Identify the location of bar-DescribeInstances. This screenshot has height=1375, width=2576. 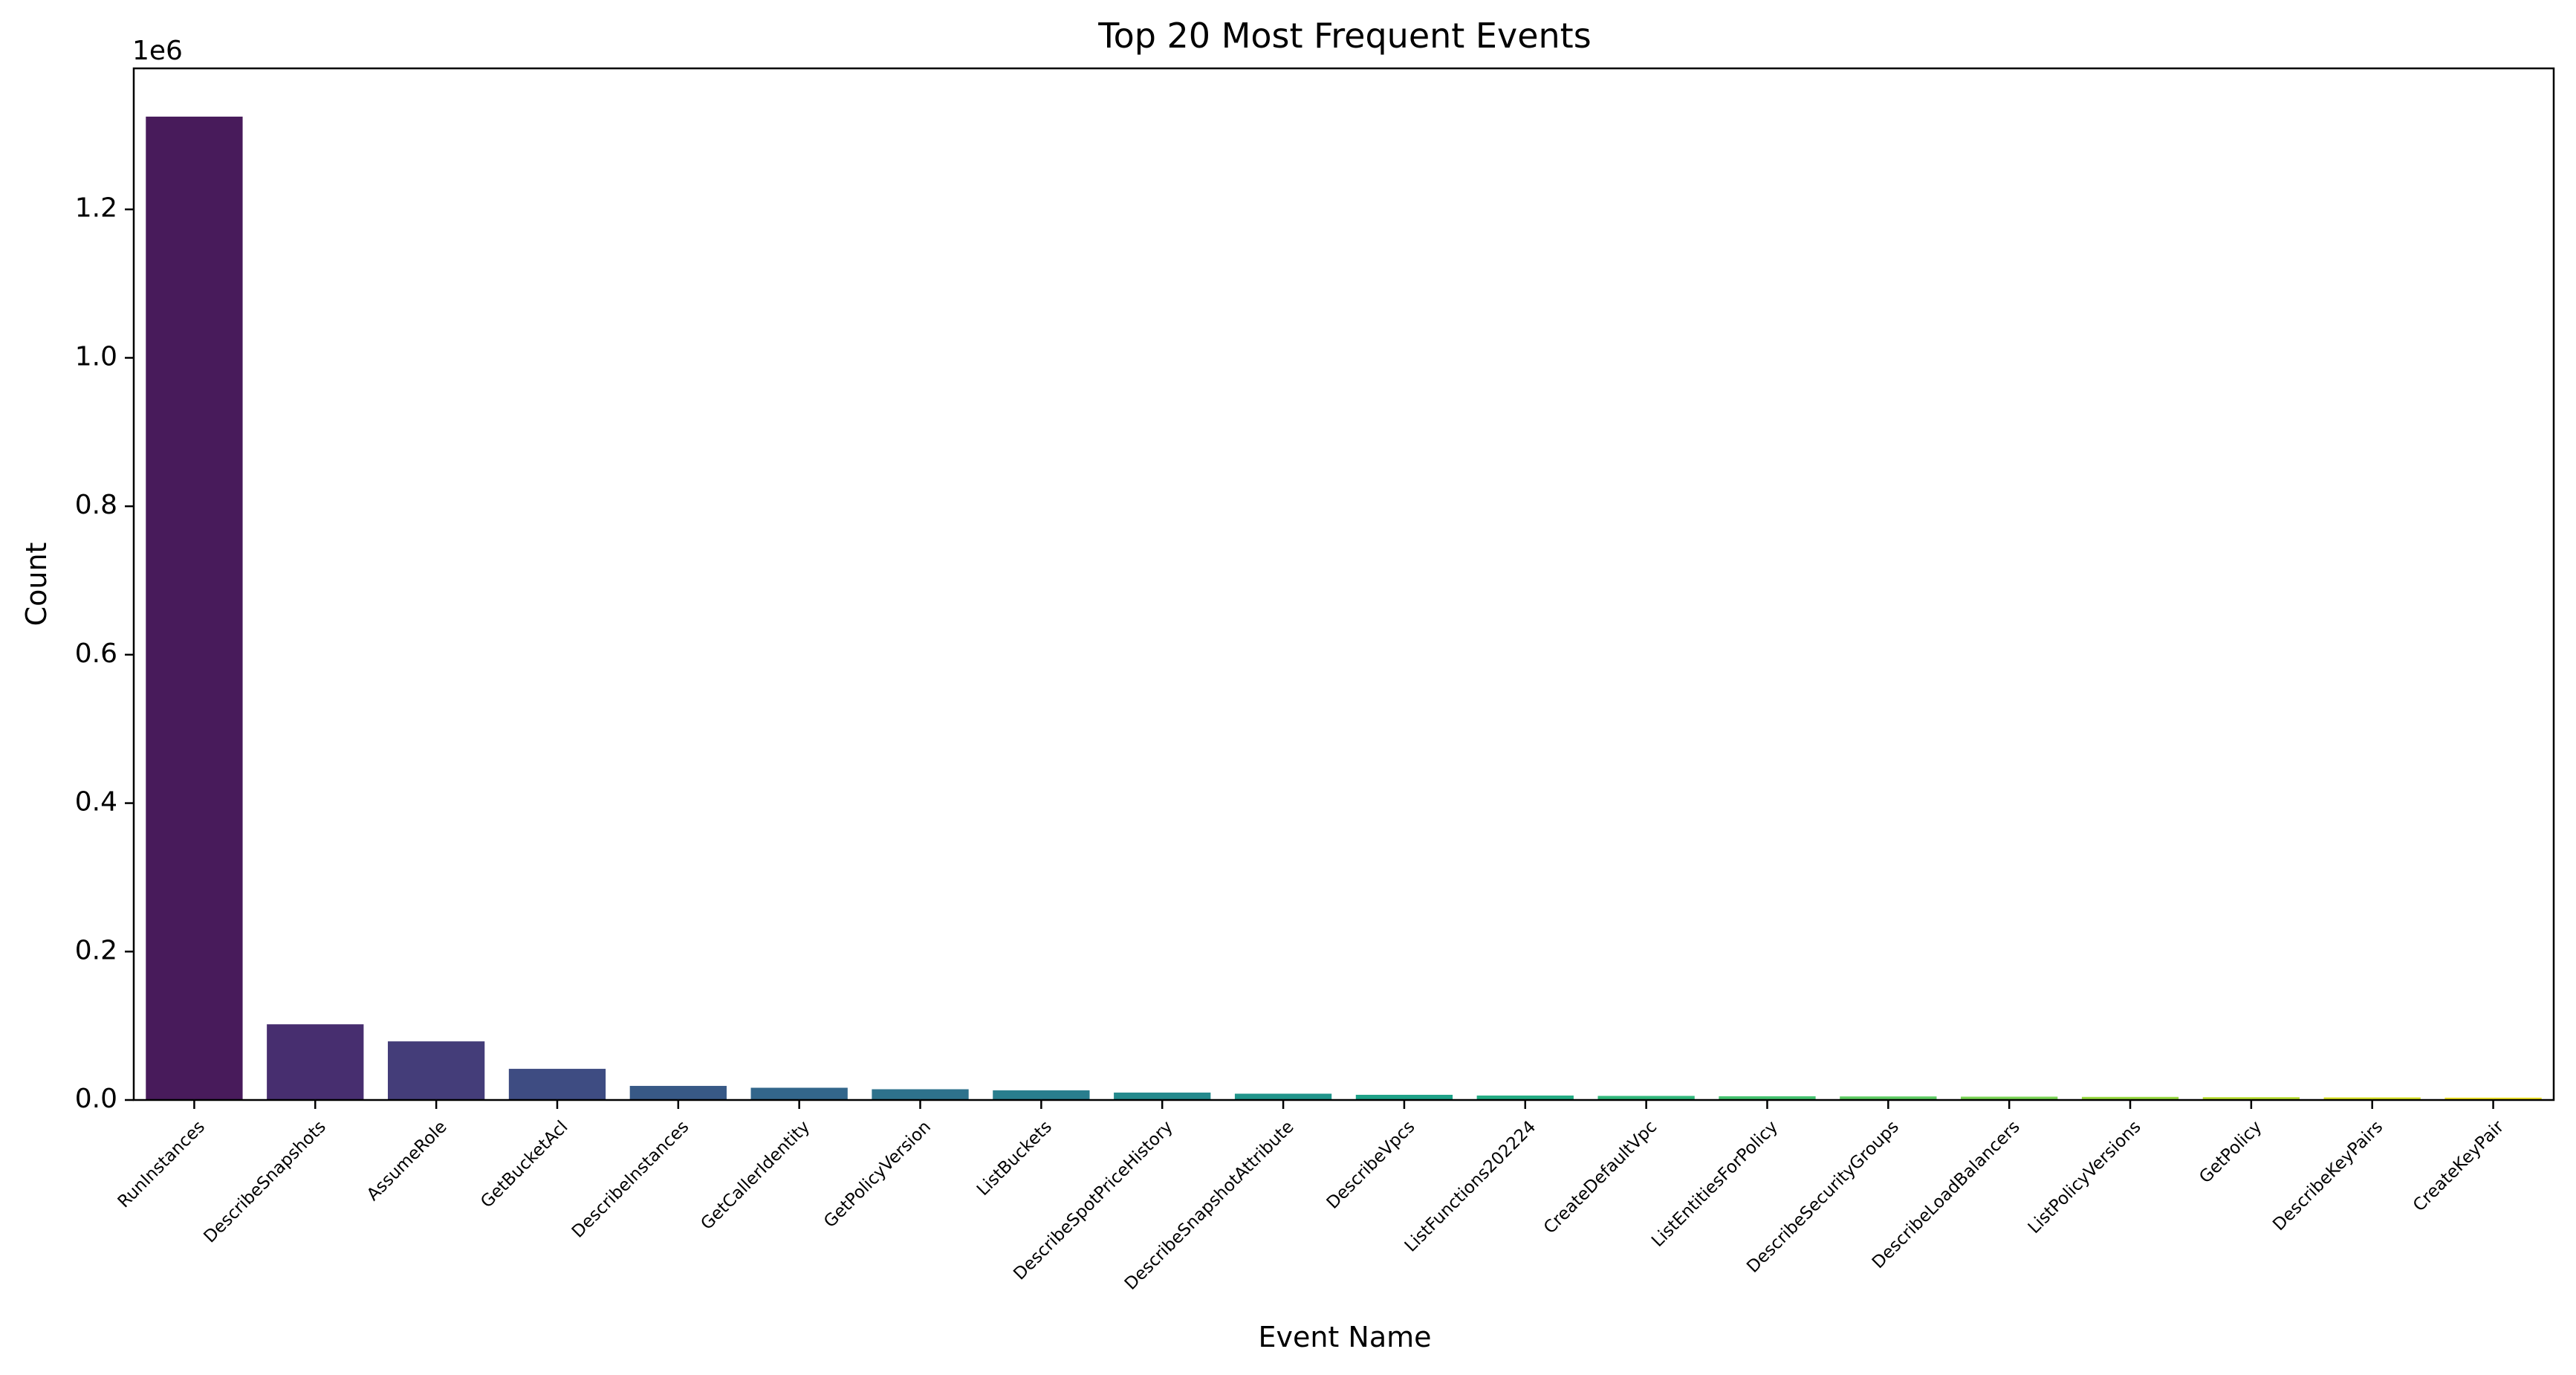
(678, 1093).